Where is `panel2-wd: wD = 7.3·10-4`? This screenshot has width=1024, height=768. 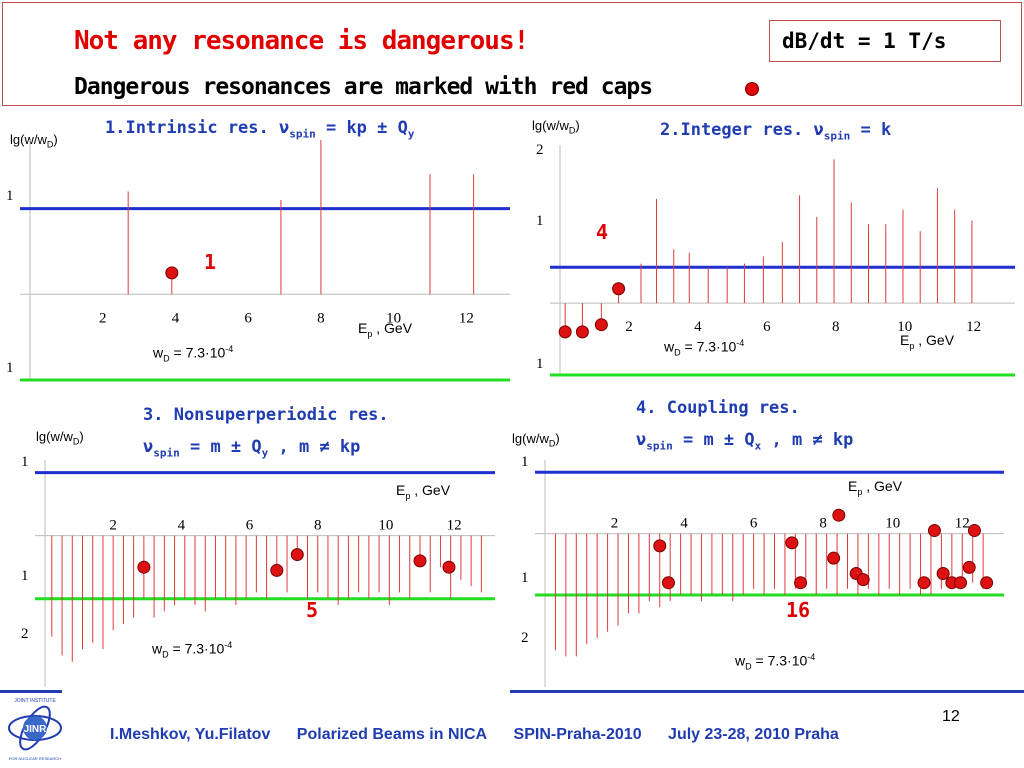
panel2-wd: wD = 7.3·10-4 is located at coordinates (704, 348).